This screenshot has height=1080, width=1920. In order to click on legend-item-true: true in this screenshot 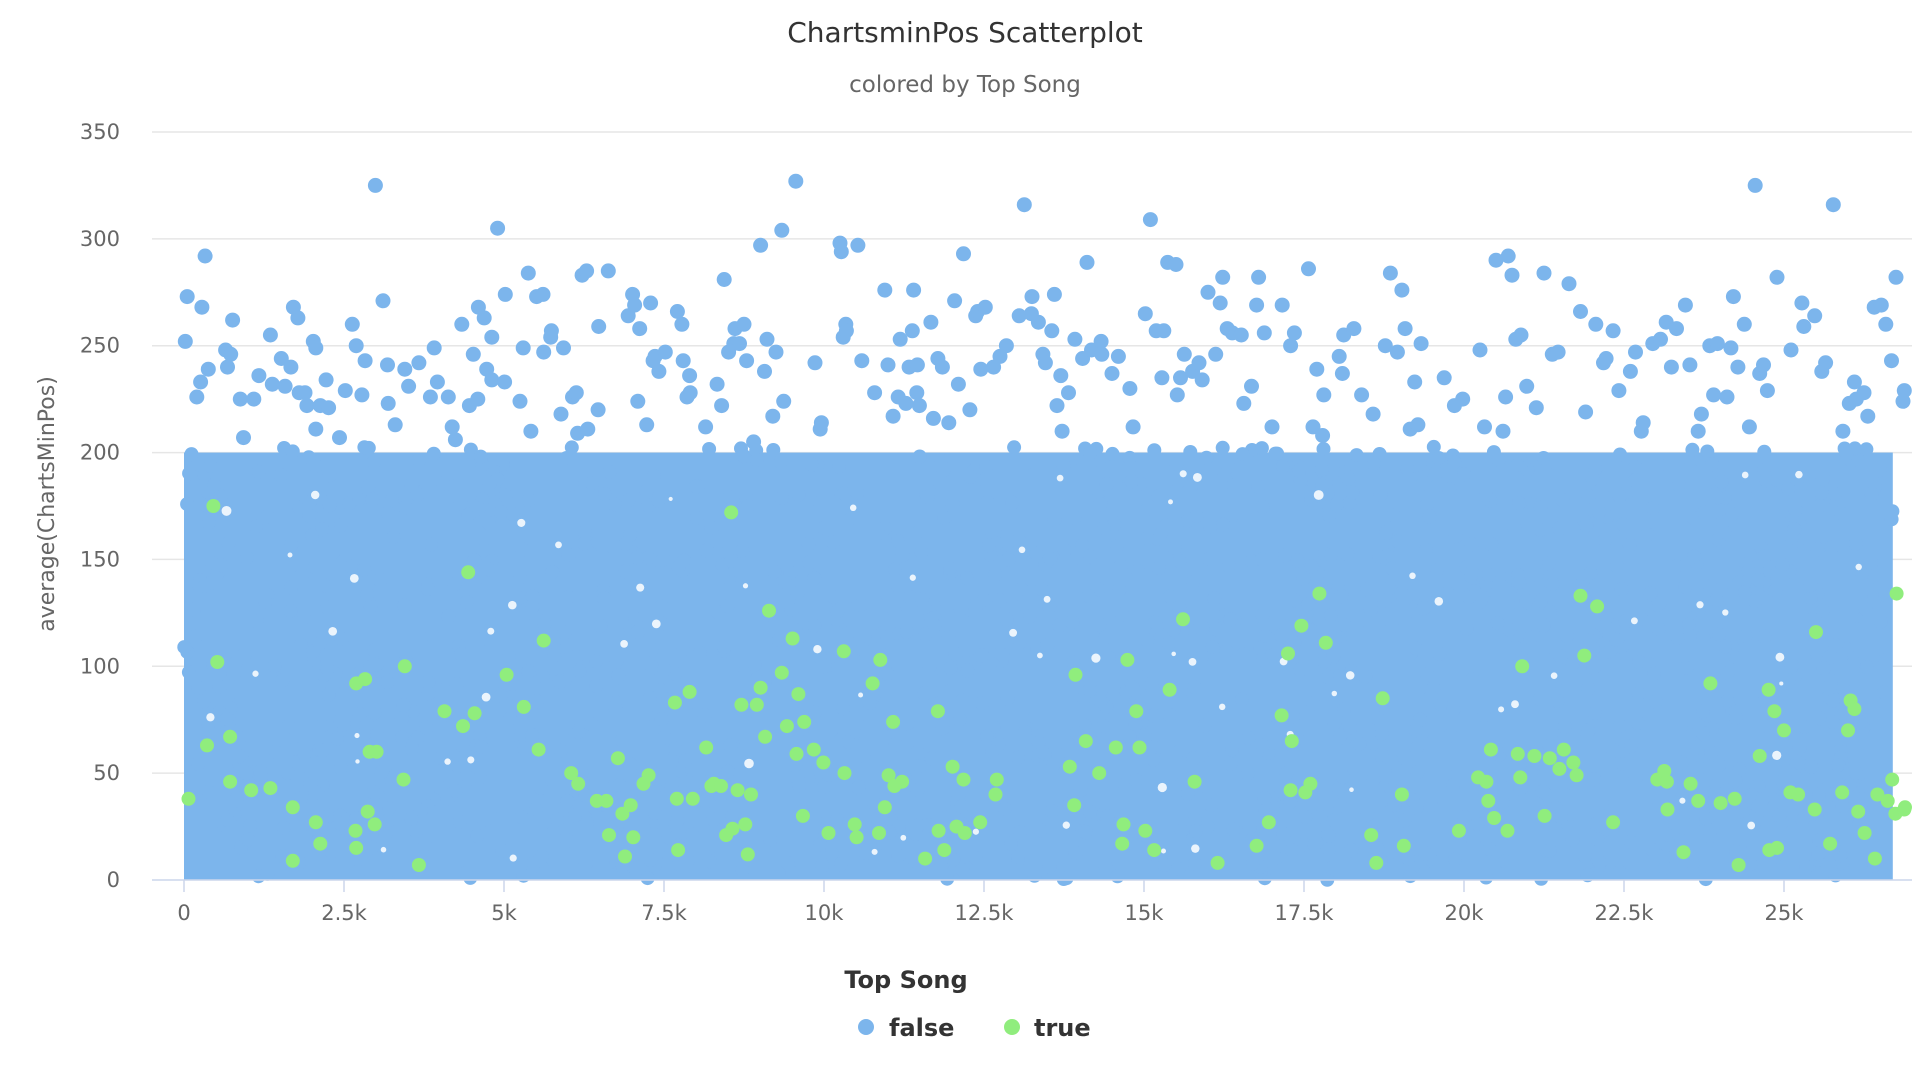, I will do `click(1047, 1028)`.